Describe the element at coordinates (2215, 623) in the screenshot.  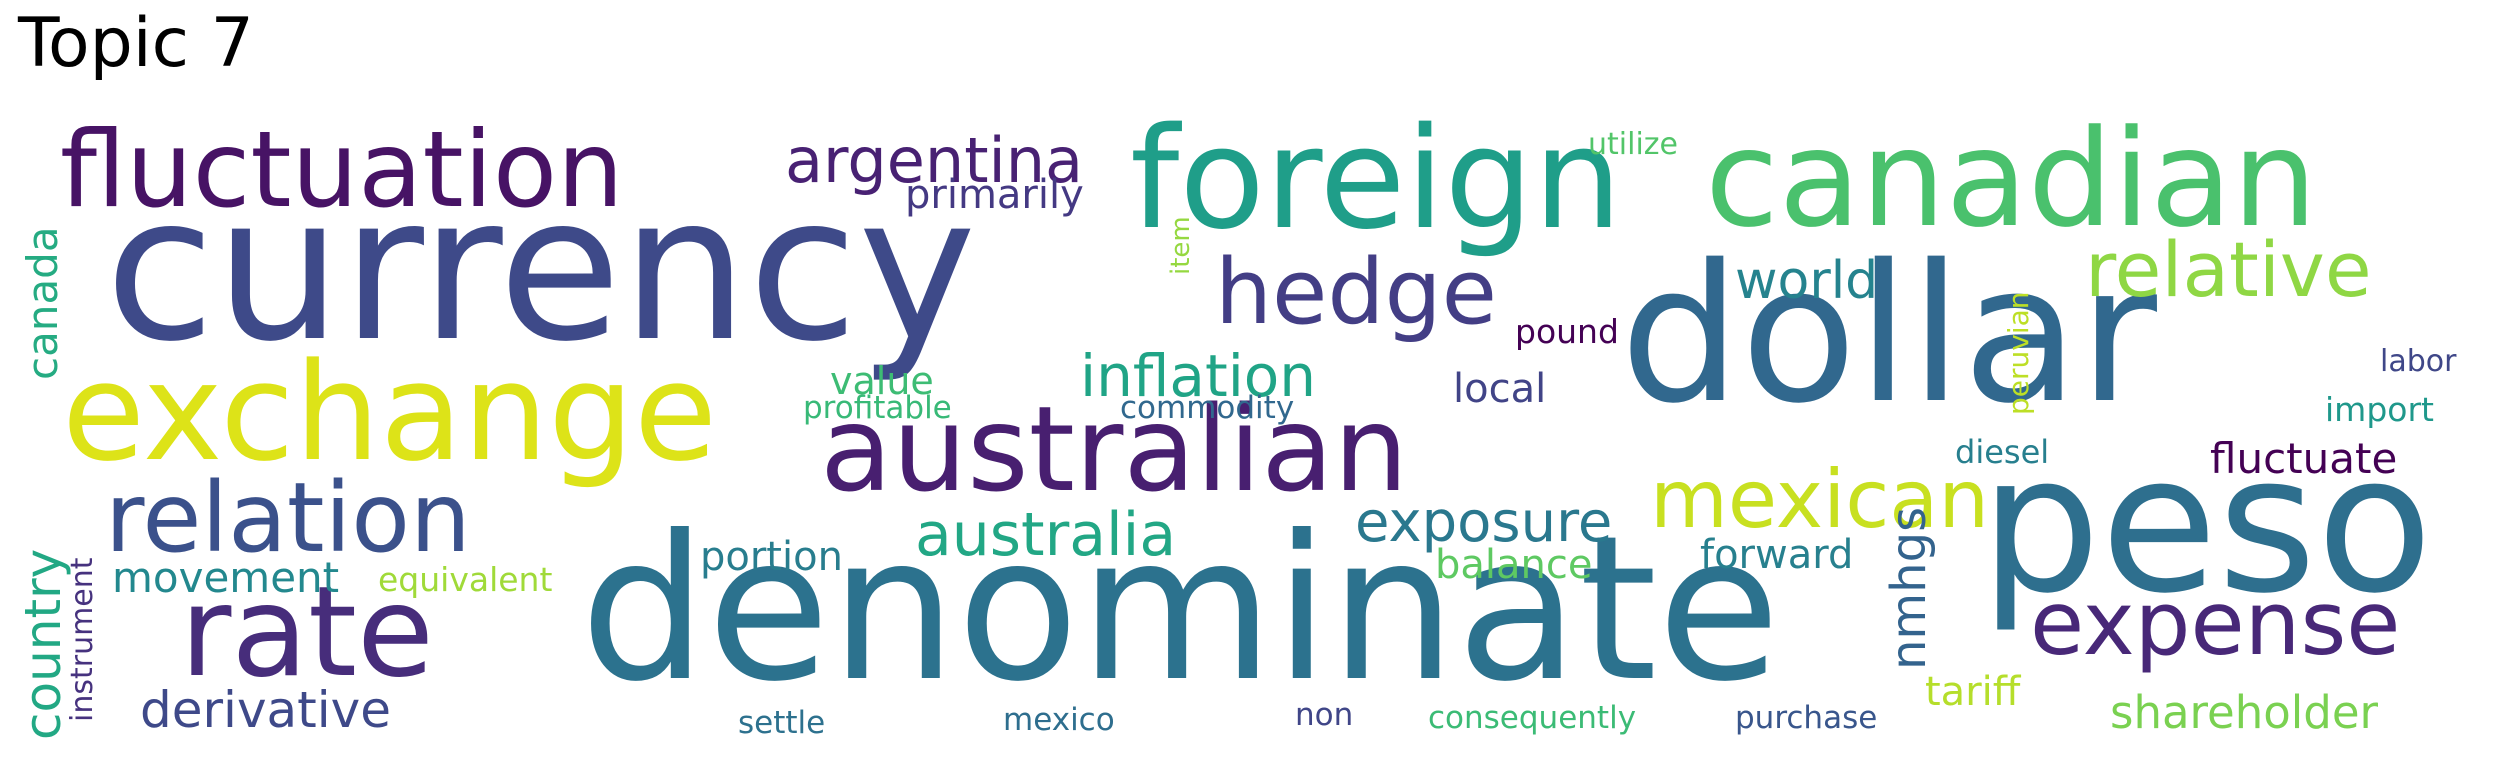
I see `word-expense: expense` at that location.